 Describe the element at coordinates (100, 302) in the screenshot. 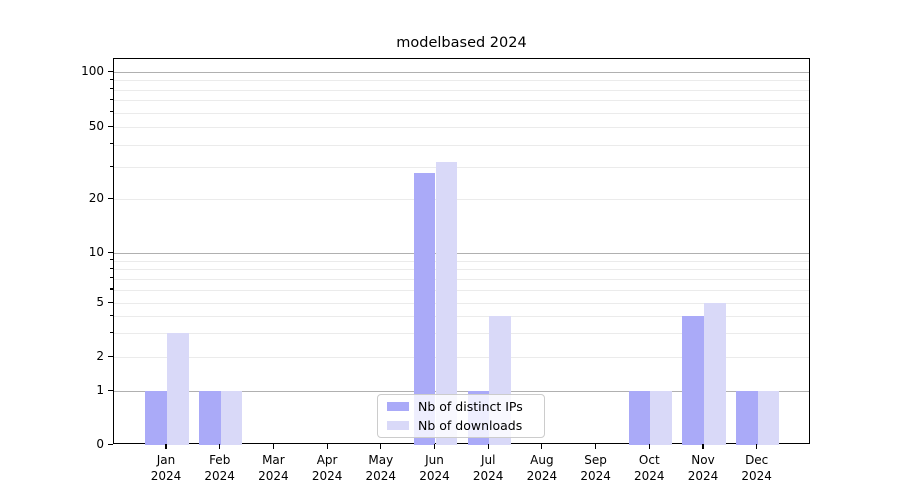

I see `y-tick-label-5: 5` at that location.